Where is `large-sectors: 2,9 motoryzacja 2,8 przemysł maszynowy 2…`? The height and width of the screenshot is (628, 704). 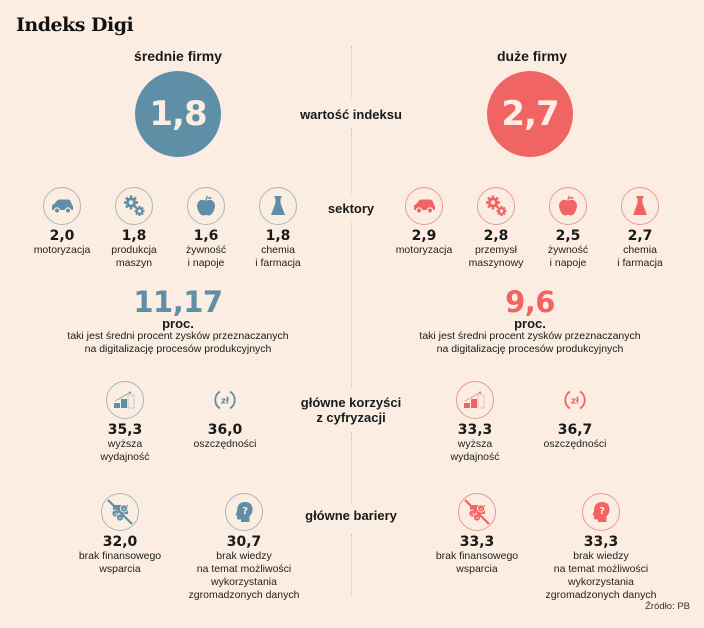
large-sectors: 2,9 motoryzacja 2,8 przemysł maszynowy 2… is located at coordinates (532, 228).